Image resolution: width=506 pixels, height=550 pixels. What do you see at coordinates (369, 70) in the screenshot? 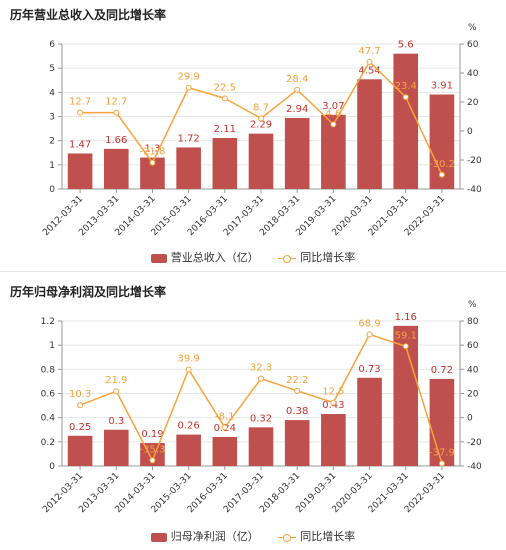
I see `bar-value-label: 4.54` at bounding box center [369, 70].